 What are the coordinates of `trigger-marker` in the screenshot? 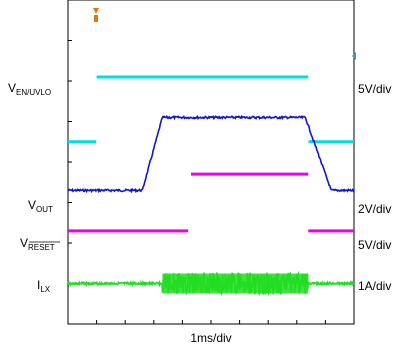 It's located at (96, 11).